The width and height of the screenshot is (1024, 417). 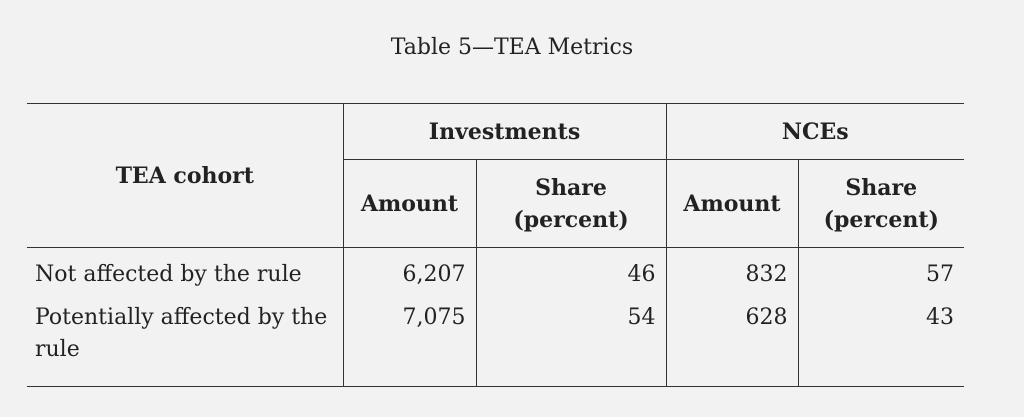 I want to click on table-row: Not affected by the rule 6,207 46 832 57, so click(x=495, y=274).